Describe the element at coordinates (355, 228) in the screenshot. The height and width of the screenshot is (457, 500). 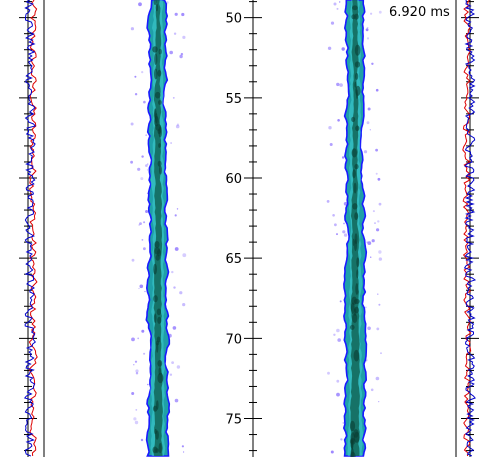
I see `jet-core` at that location.